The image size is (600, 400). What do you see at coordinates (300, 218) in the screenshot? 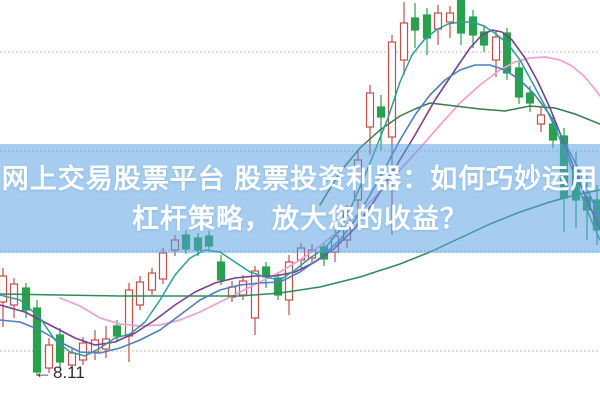
I see `headline-title-line2: 杠杆策略，放大您的收益？` at bounding box center [300, 218].